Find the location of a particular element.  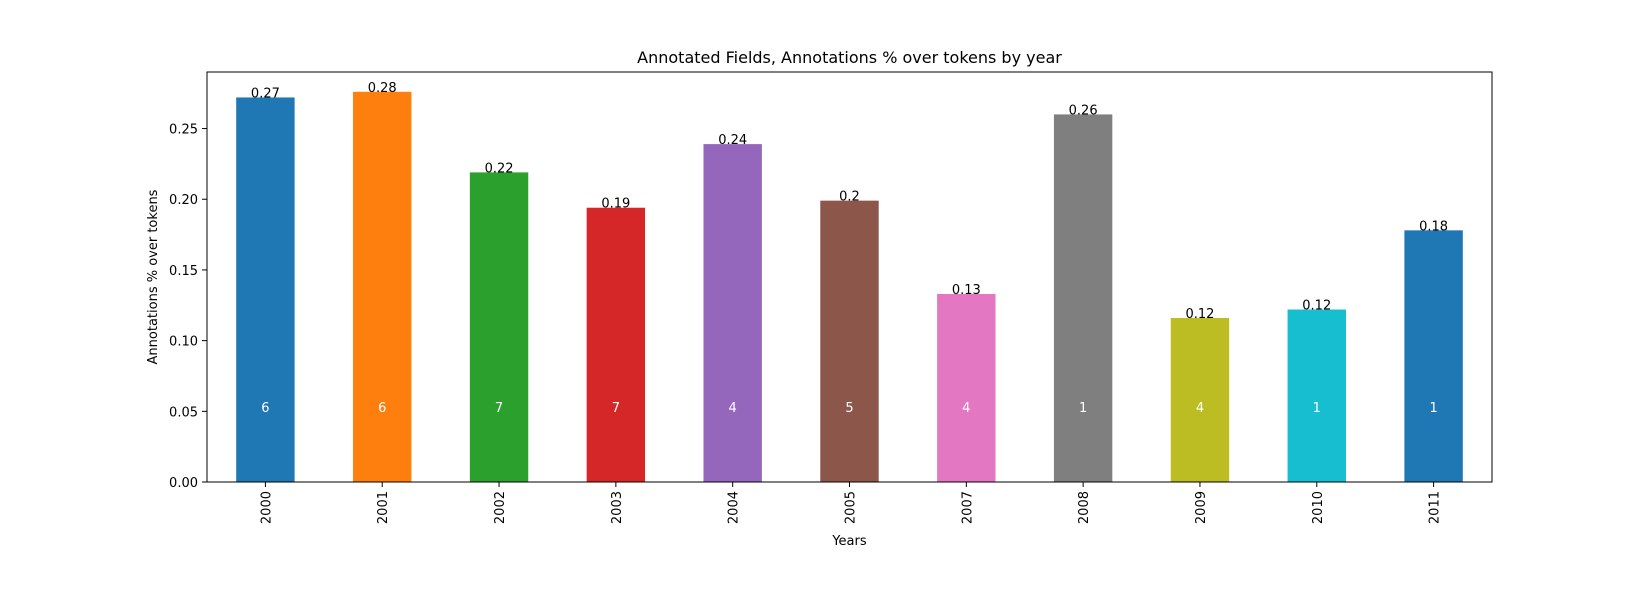

x-tick-label-2002: 2002 is located at coordinates (500, 507).